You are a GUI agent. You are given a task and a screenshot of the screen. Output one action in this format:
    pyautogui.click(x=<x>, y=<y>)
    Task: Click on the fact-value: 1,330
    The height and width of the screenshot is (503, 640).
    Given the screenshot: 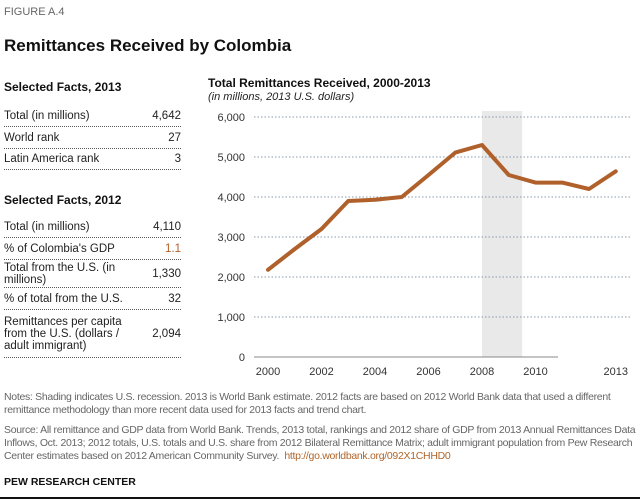 What is the action you would take?
    pyautogui.click(x=166, y=274)
    